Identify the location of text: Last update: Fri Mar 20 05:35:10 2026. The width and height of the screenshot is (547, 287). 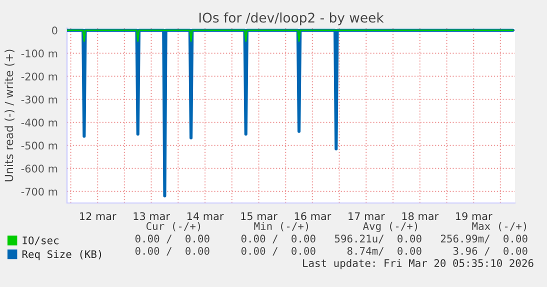
(418, 264).